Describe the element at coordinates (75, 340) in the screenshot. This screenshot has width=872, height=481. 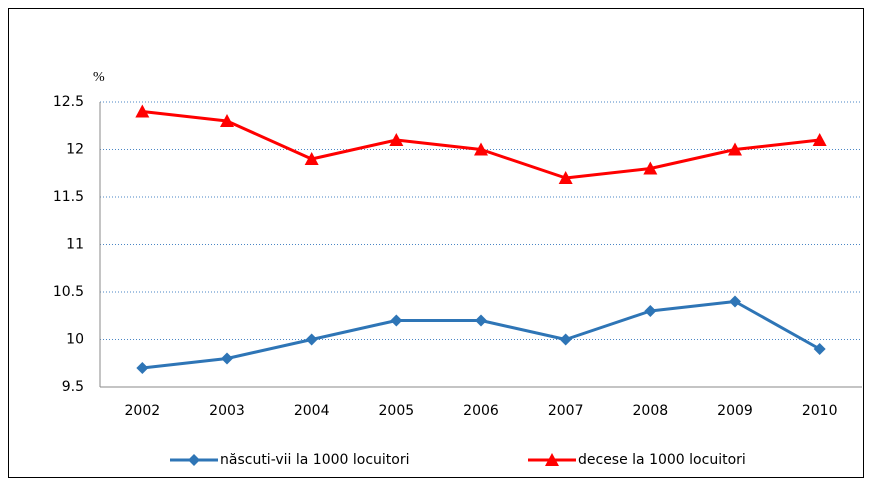
I see `y-tick-label: 10` at that location.